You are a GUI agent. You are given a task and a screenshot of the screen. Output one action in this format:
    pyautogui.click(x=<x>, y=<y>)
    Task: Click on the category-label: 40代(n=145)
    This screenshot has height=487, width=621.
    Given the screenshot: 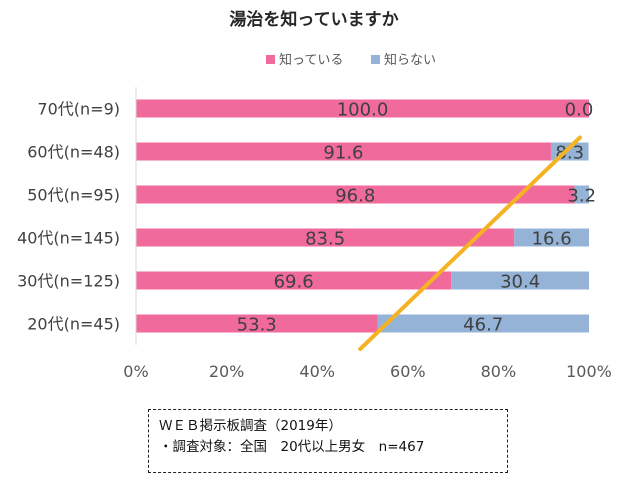 What is the action you would take?
    pyautogui.click(x=68, y=238)
    